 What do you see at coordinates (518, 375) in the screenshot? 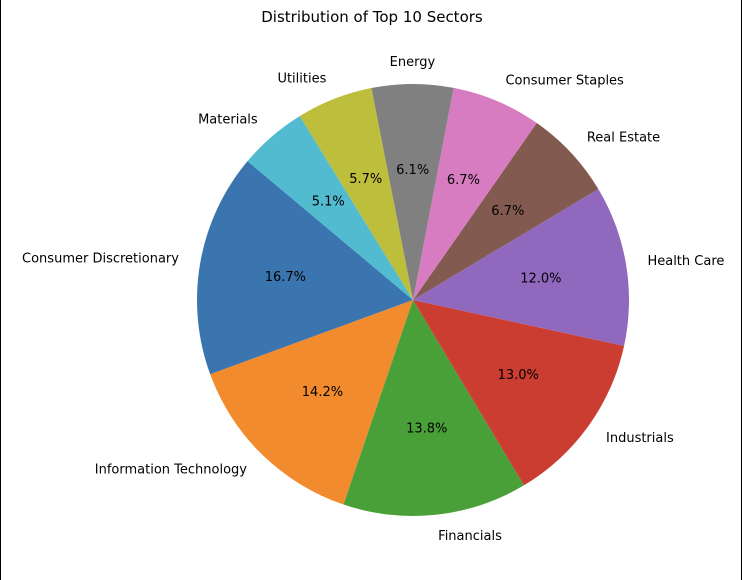
I see `pie-pct-label: 13.0%` at bounding box center [518, 375].